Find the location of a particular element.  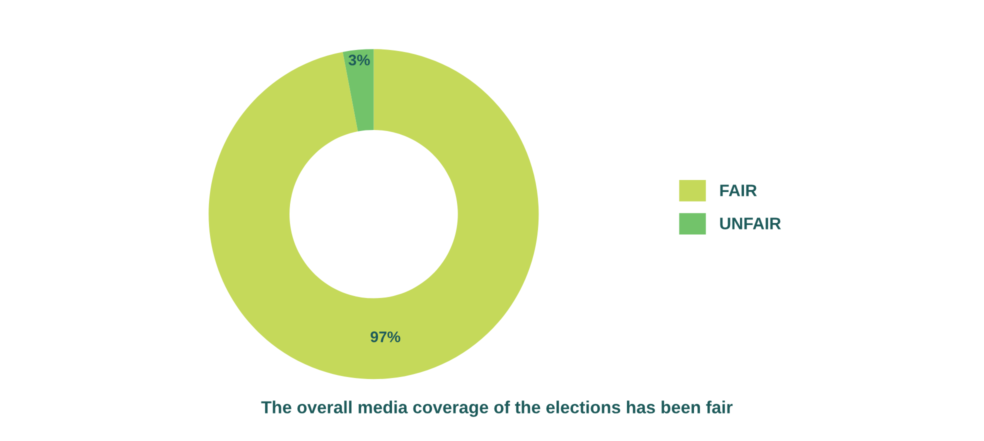

legend-label: UNFAIR is located at coordinates (750, 224).